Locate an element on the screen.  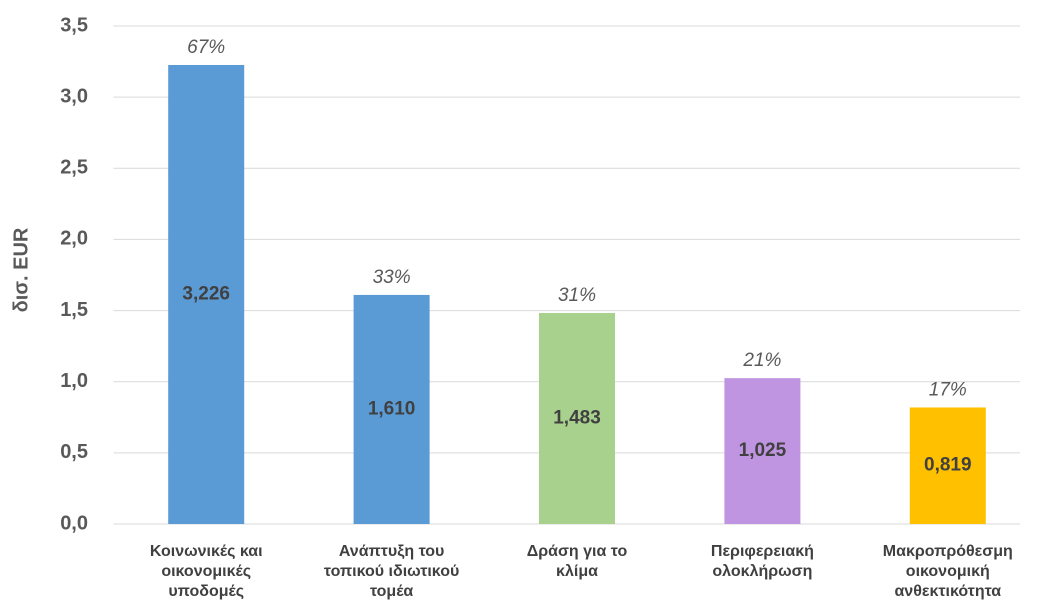
y-tick-label: 3,5 is located at coordinates (74, 25).